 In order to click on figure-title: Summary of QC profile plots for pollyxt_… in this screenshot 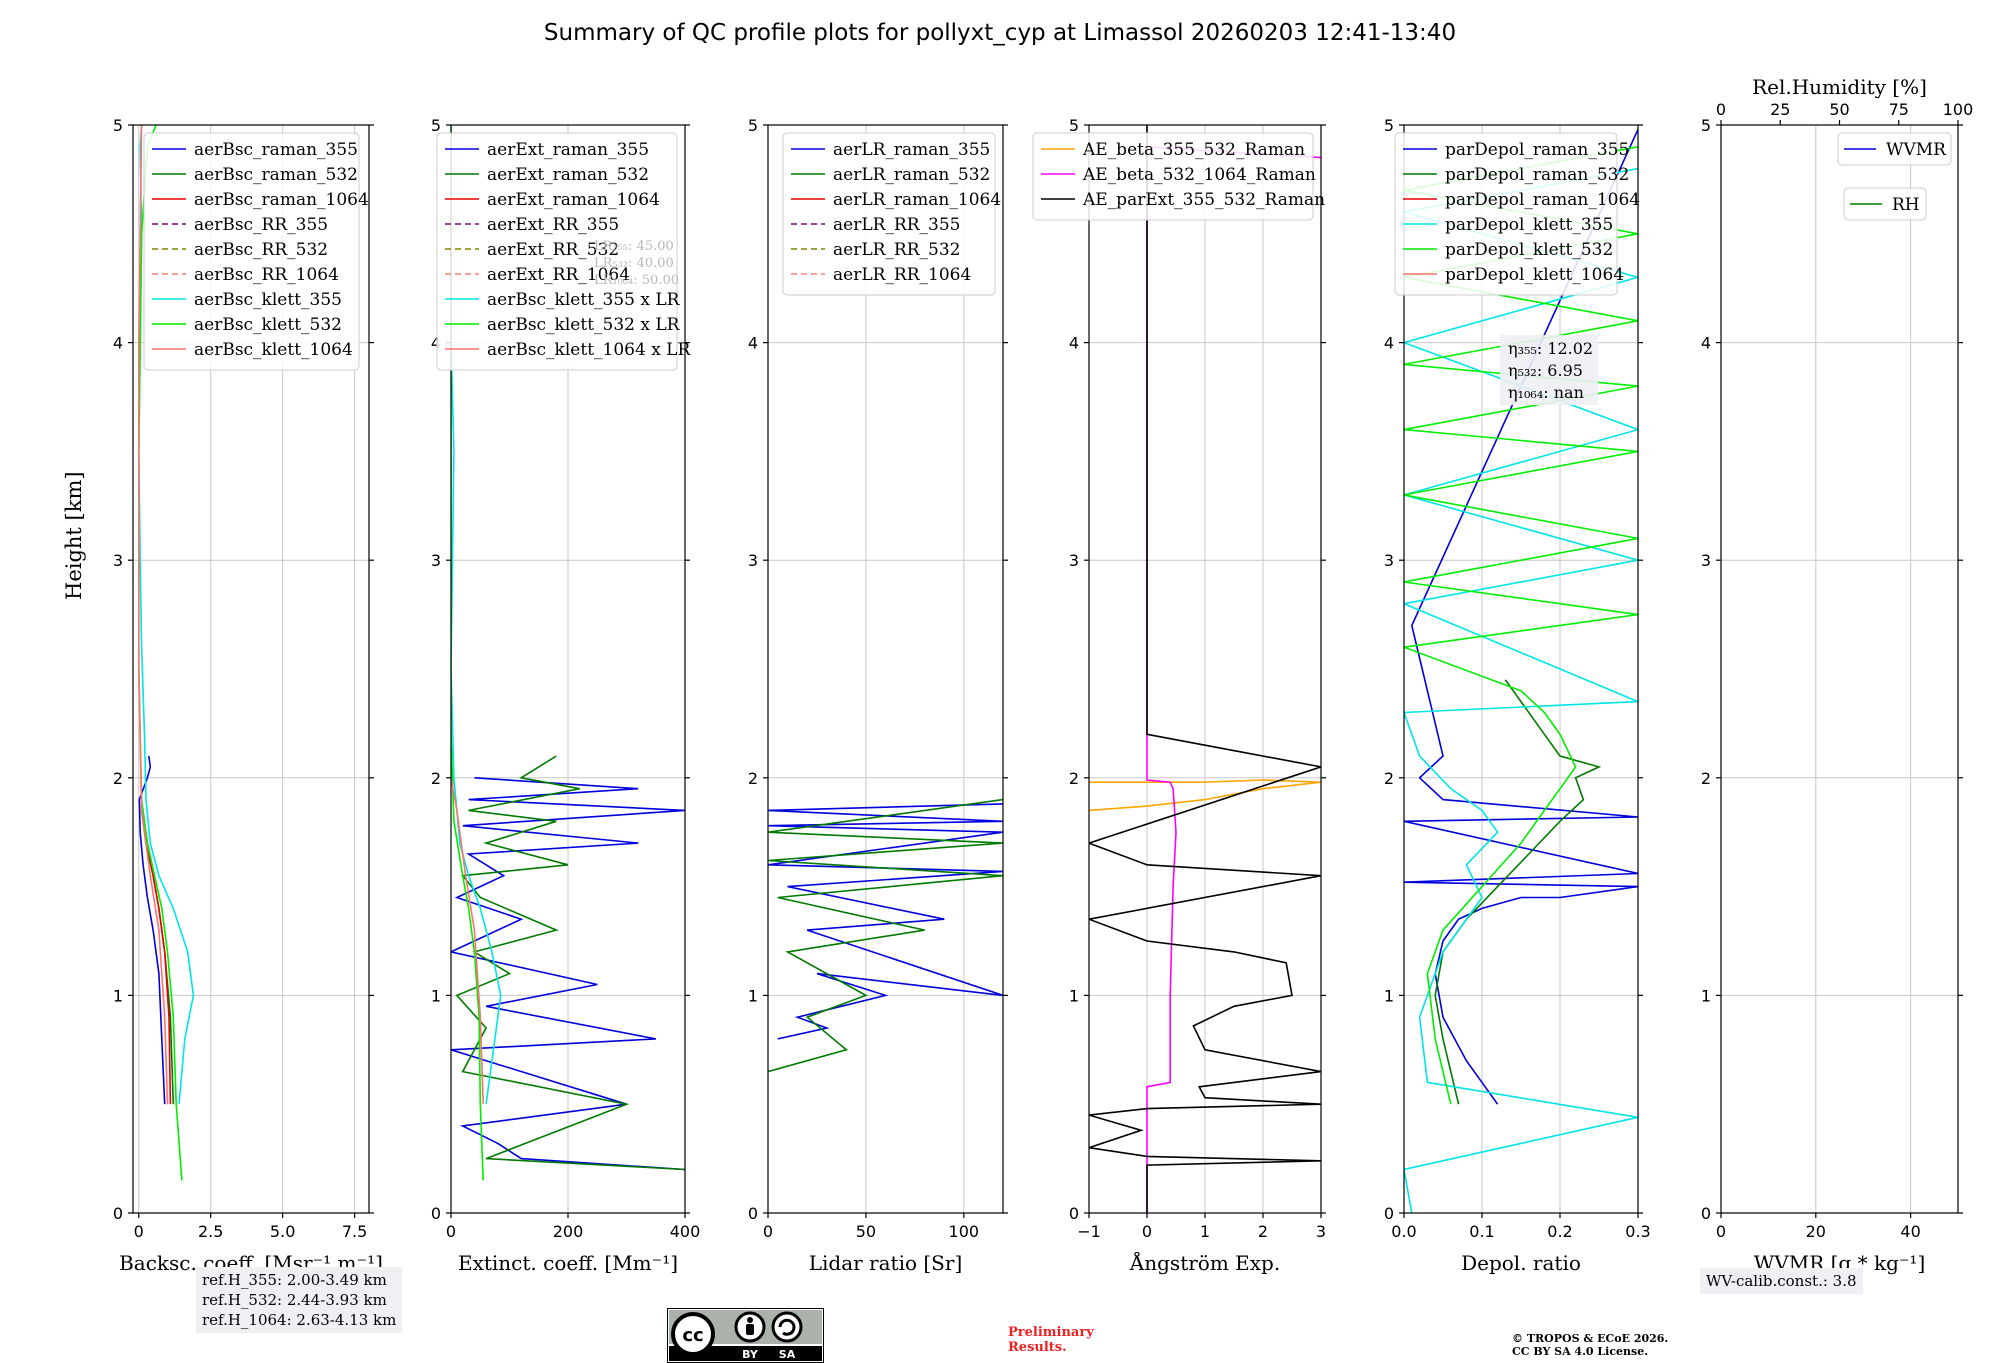, I will do `click(1000, 33)`.